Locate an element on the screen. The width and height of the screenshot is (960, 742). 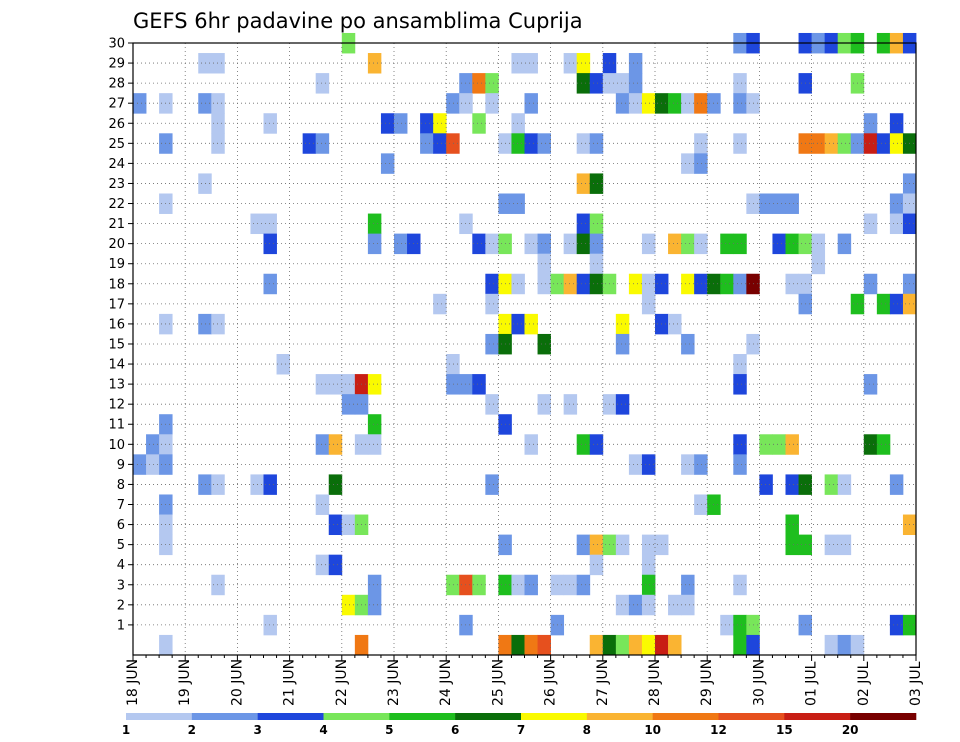
y-tick-label: 2 is located at coordinates (121, 605).